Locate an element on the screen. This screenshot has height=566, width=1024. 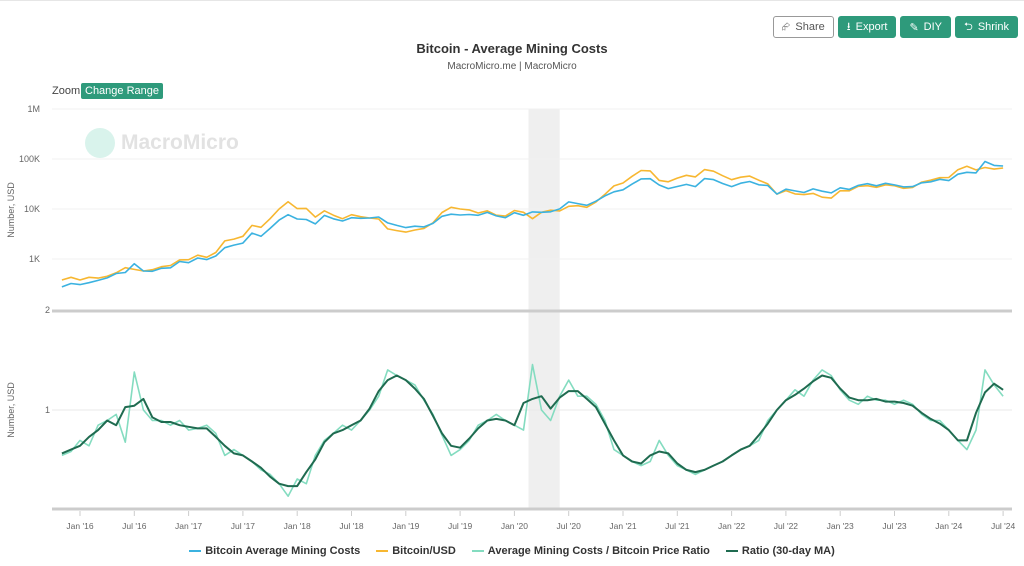
watermark: MacroMicro is located at coordinates (162, 143).